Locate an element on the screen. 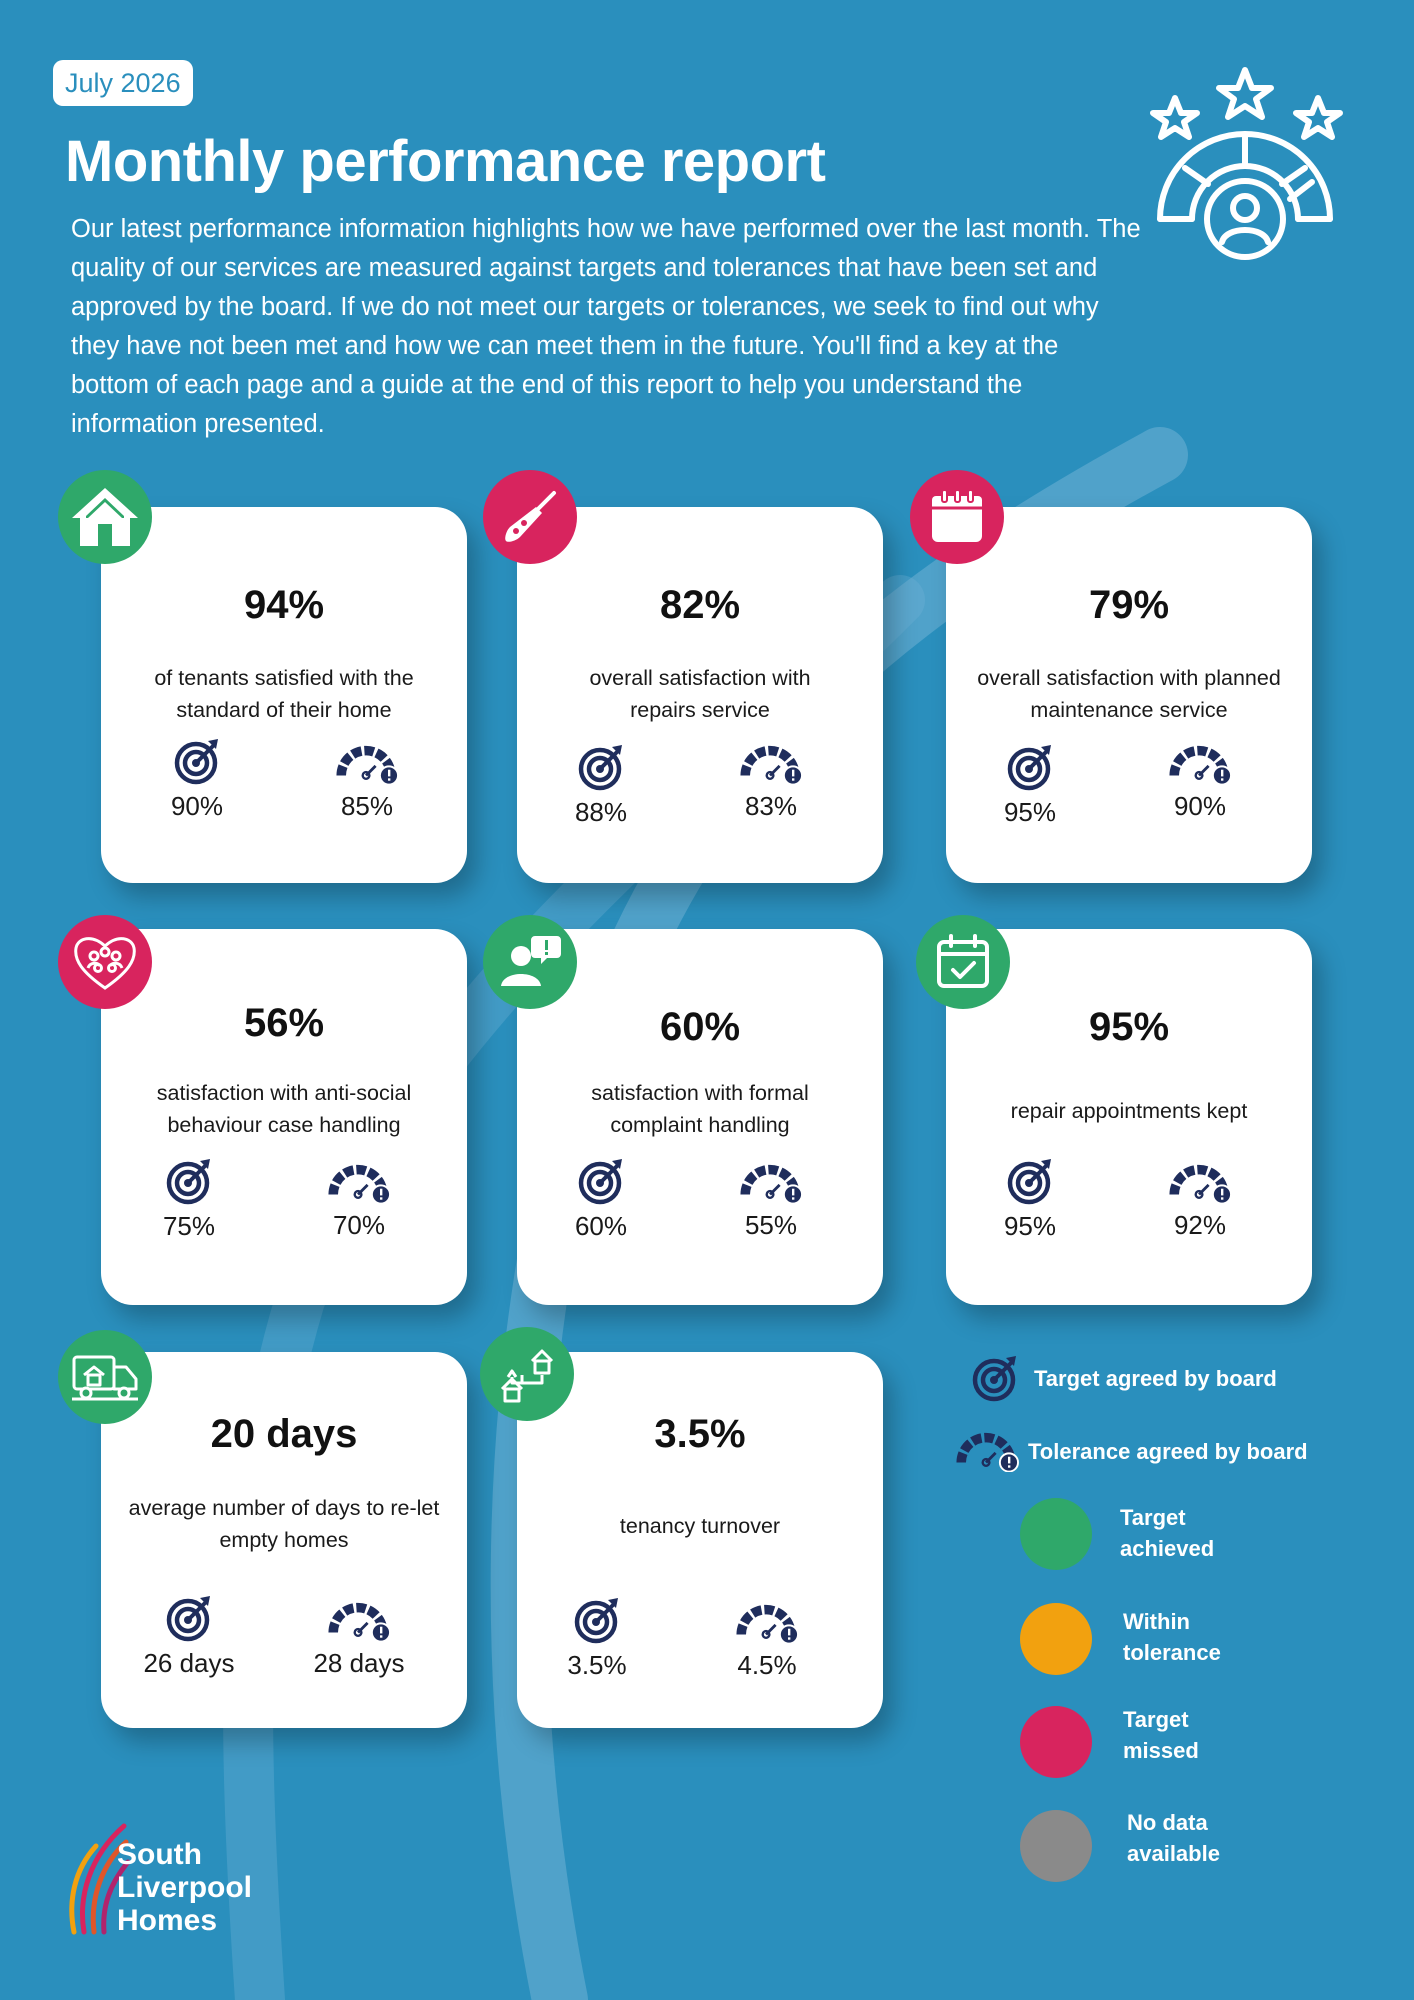  screwdriver-icon is located at coordinates (530, 517).